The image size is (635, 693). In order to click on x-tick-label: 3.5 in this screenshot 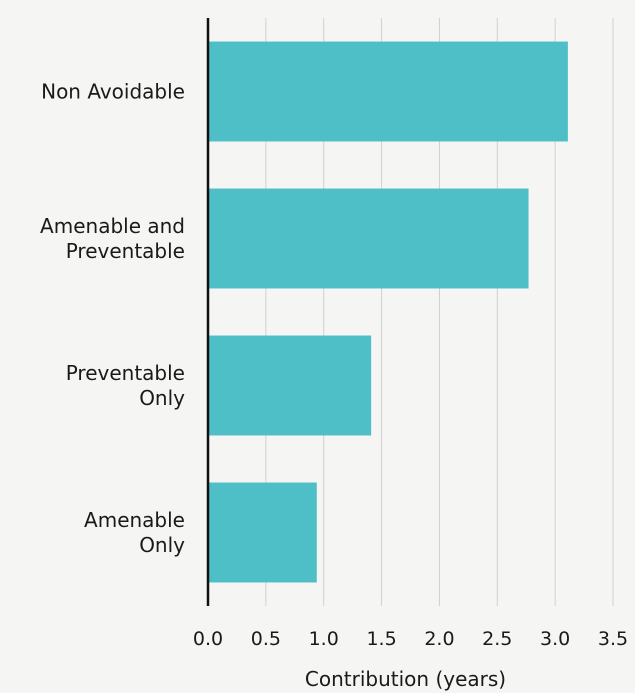, I will do `click(613, 639)`.